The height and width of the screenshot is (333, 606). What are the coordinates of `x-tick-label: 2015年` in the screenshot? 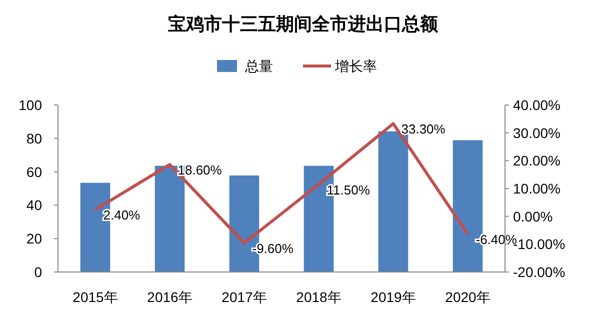 It's located at (95, 297).